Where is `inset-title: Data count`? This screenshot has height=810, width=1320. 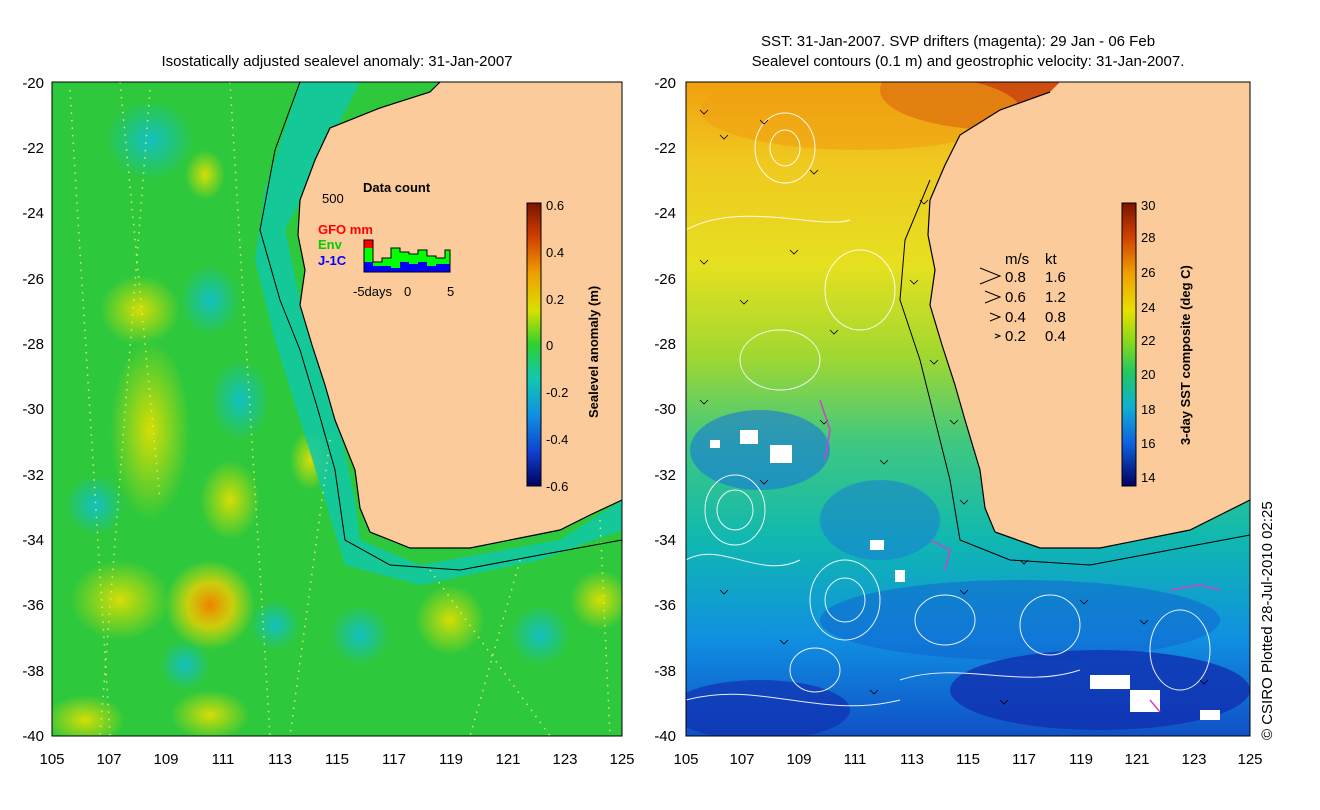 inset-title: Data count is located at coordinates (397, 187).